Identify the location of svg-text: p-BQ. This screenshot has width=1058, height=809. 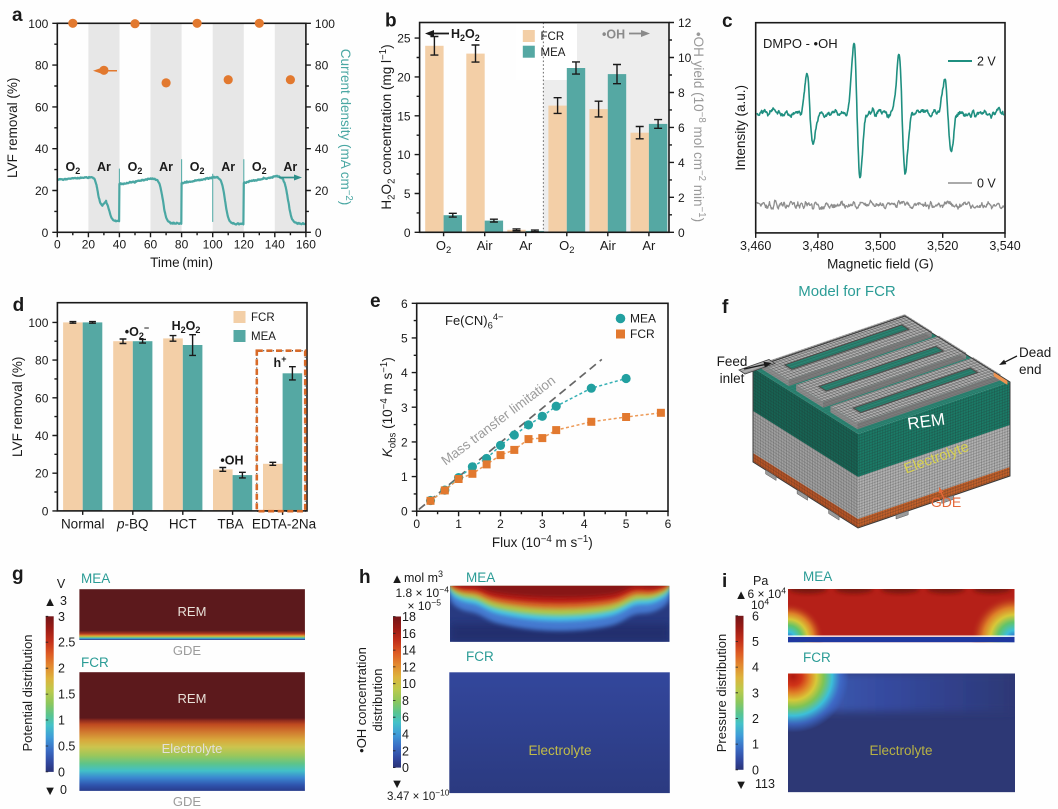
(132, 523).